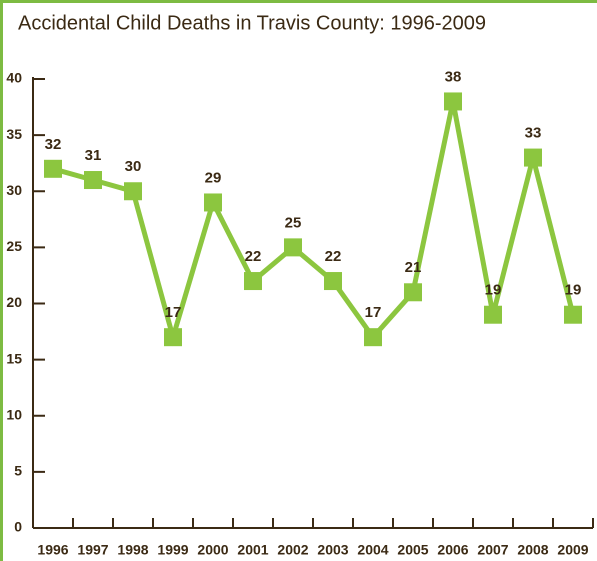 This screenshot has height=561, width=597. I want to click on y-tick-label: 20, so click(14, 302).